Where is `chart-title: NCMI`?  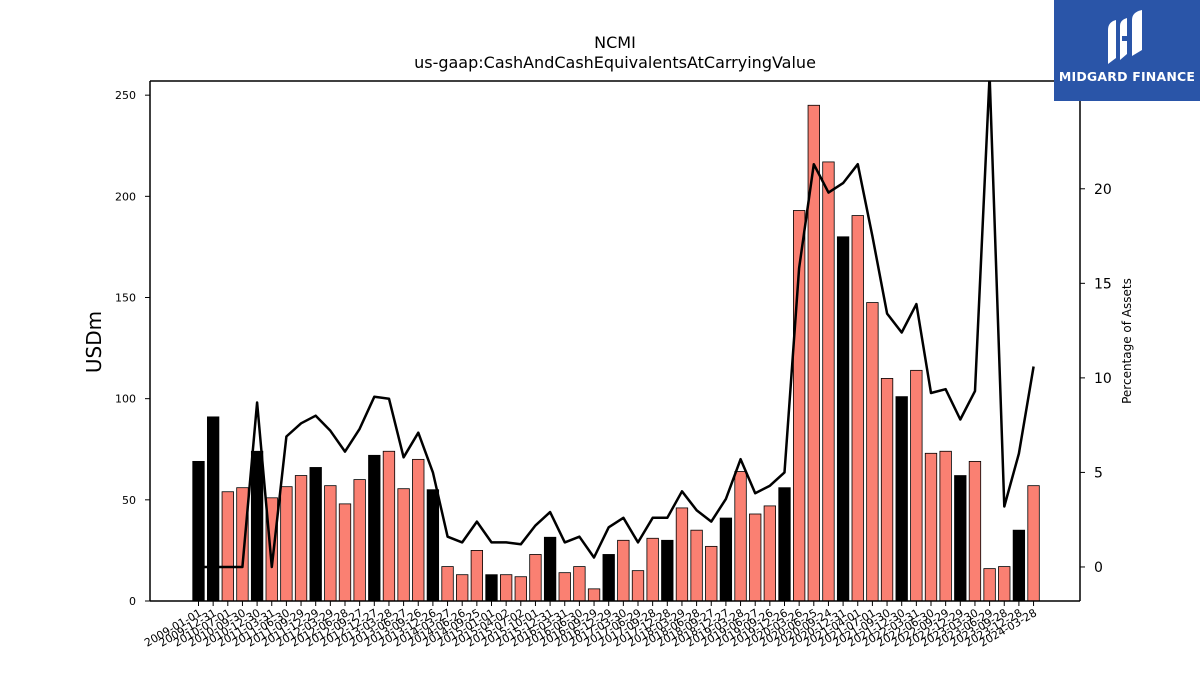
chart-title: NCMI is located at coordinates (615, 42).